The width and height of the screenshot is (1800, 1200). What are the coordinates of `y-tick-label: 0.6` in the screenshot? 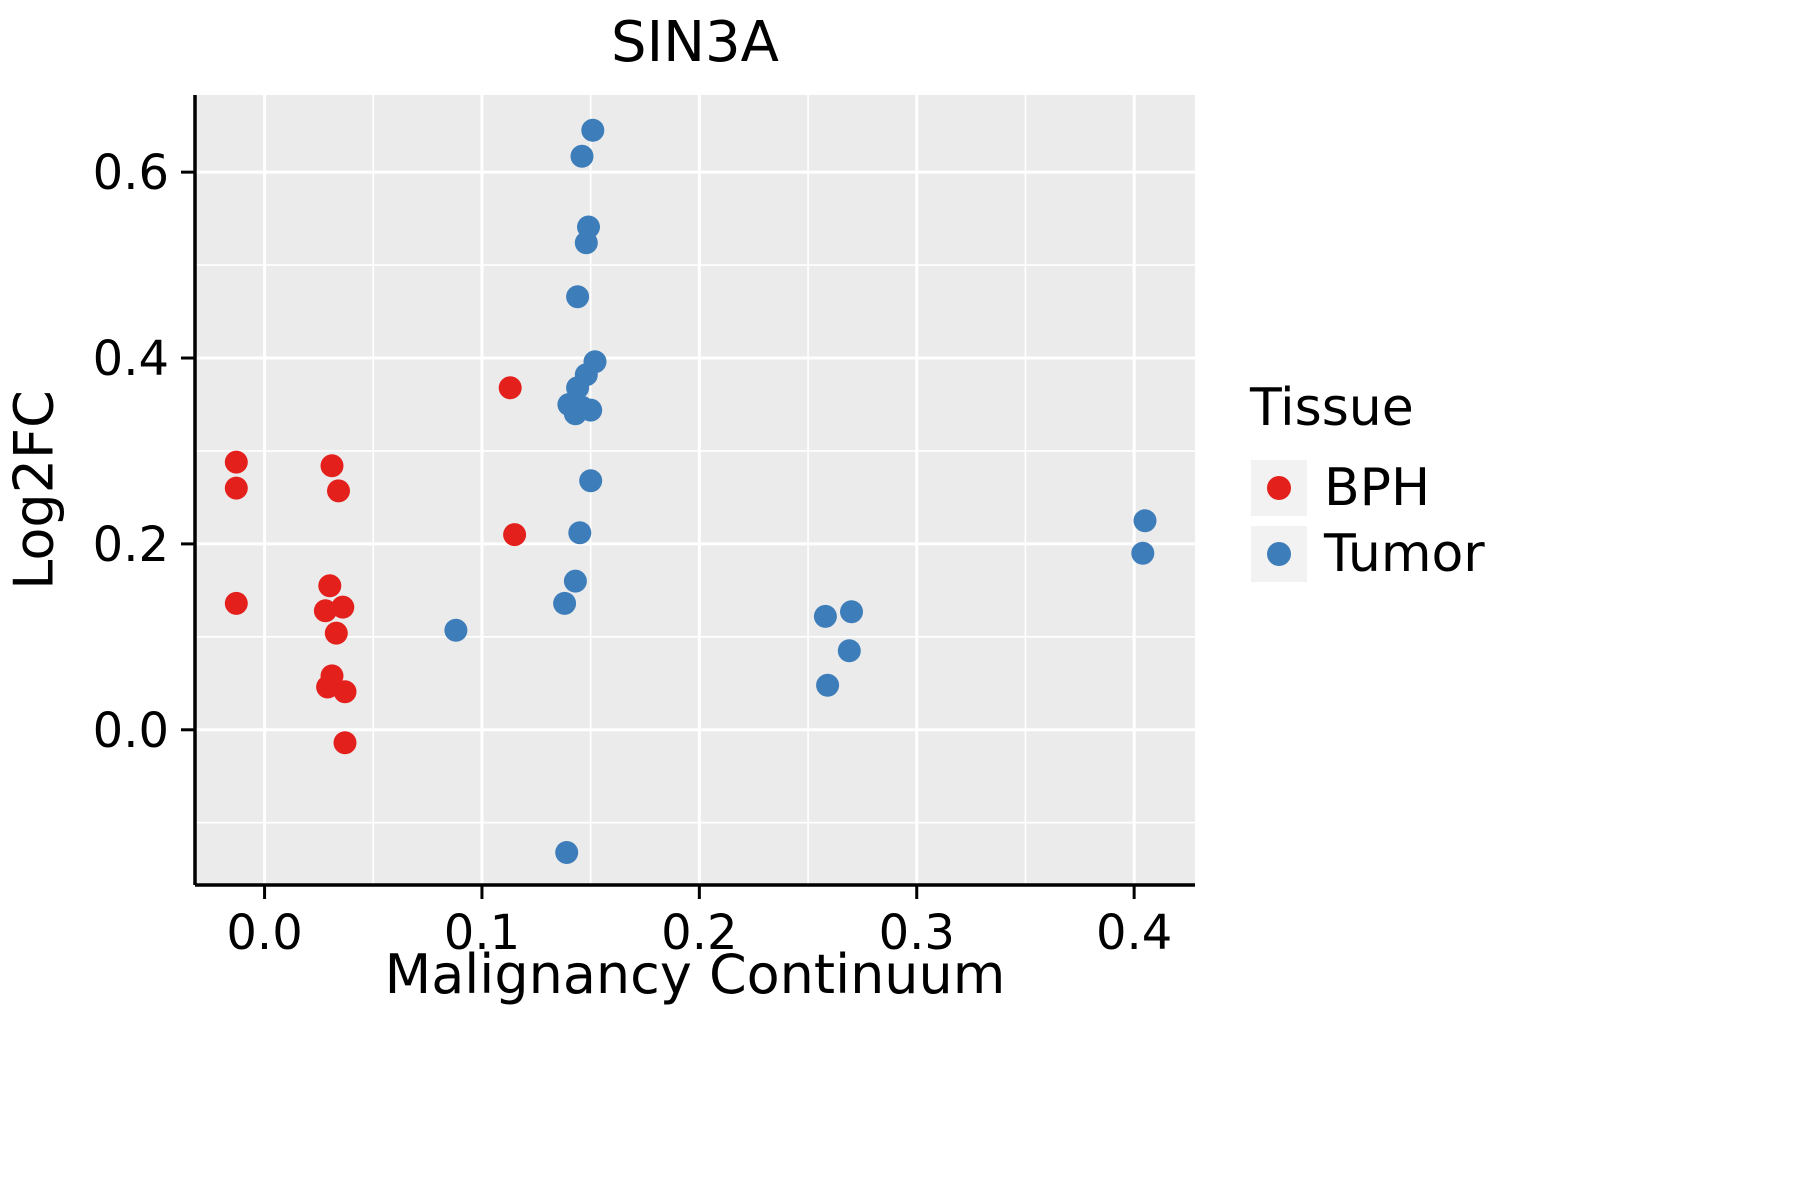 It's located at (131, 173).